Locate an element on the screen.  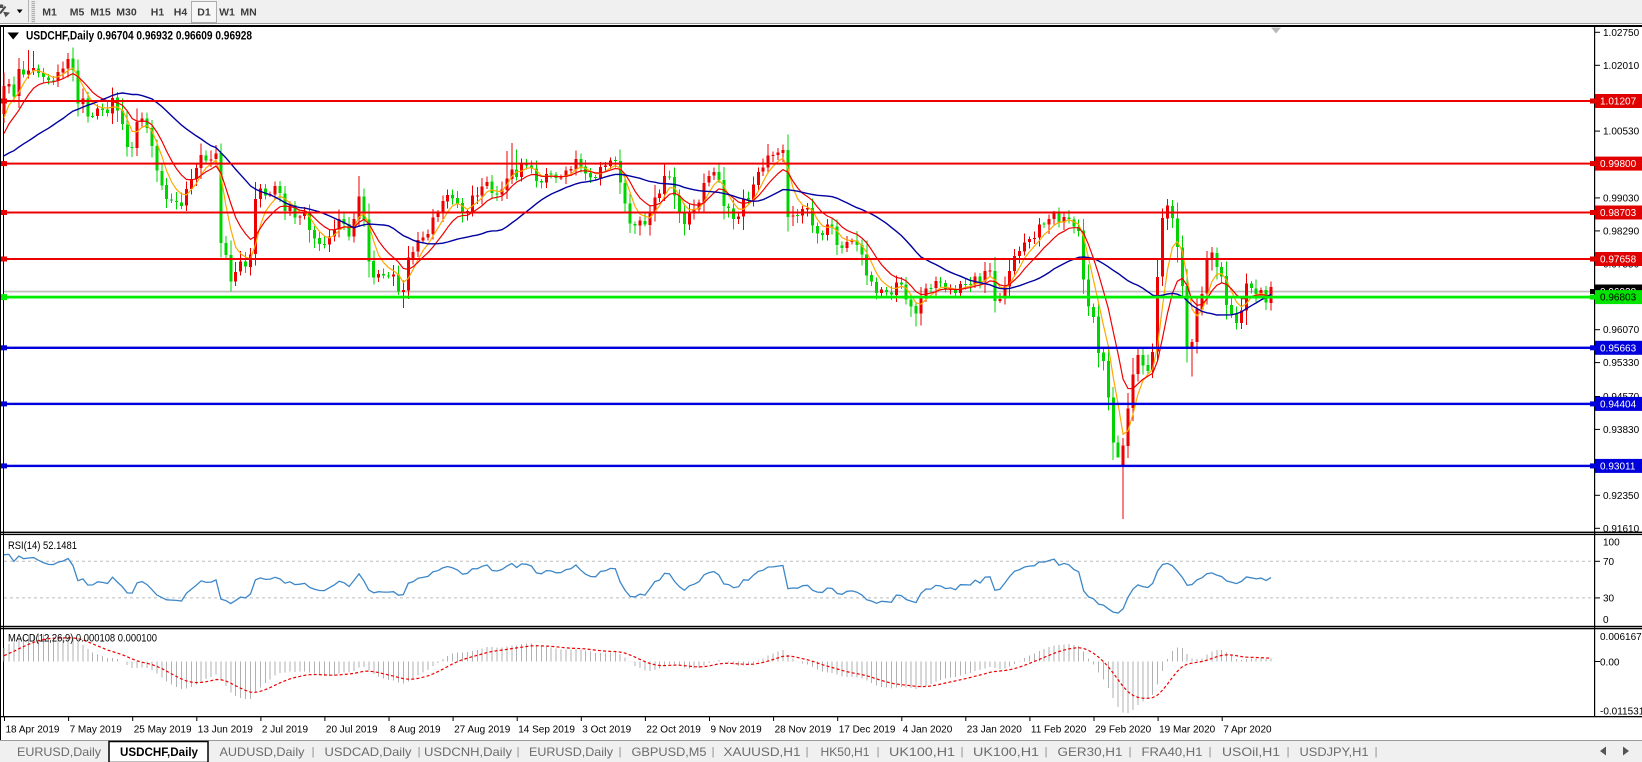
svg-text: D1 is located at coordinates (204, 13).